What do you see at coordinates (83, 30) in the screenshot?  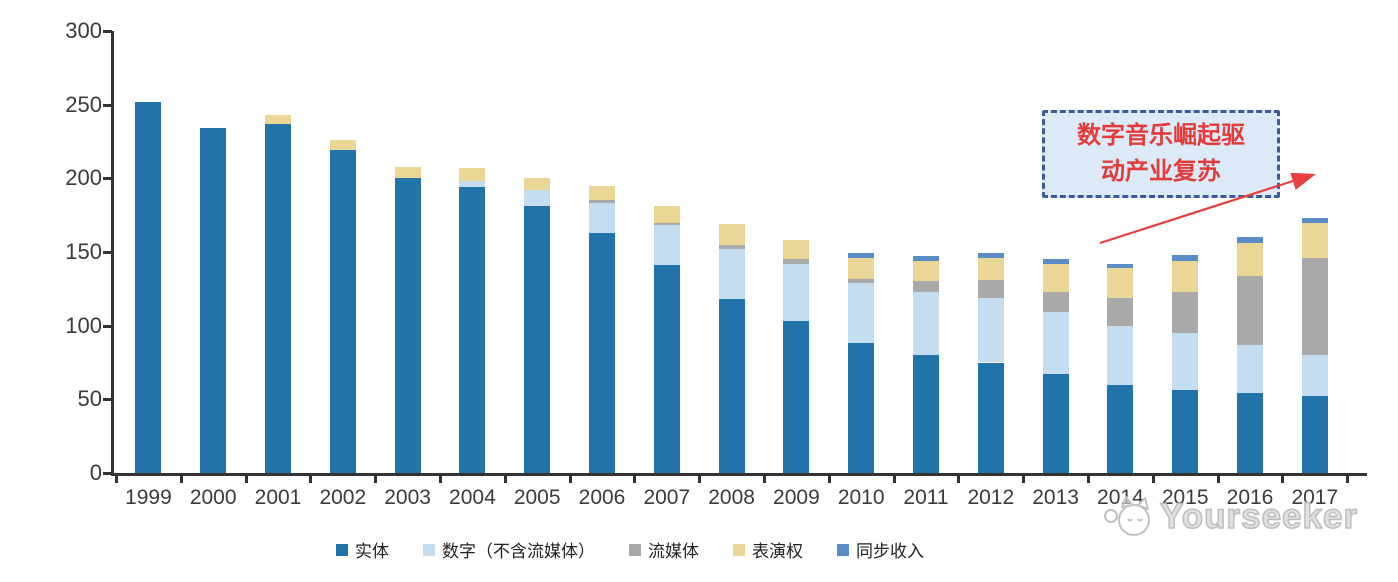 I see `y-axis-tick-label: 300` at bounding box center [83, 30].